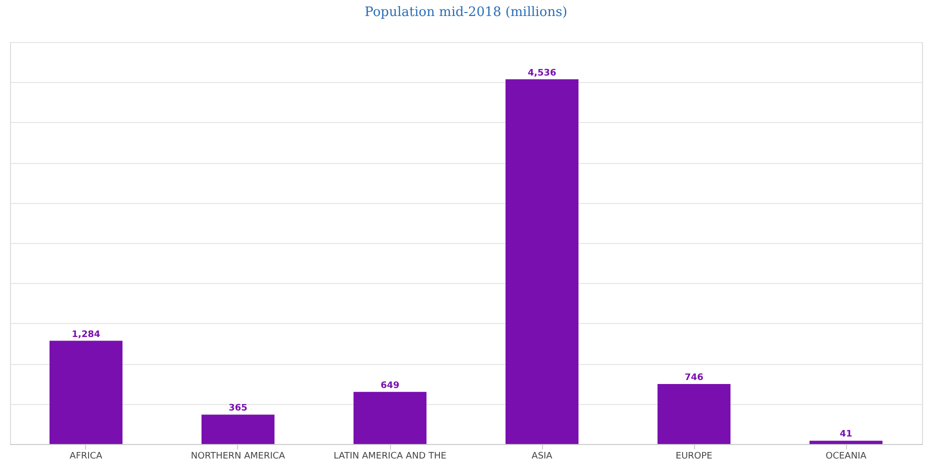 The image size is (930, 466). Describe the element at coordinates (694, 457) in the screenshot. I see `x-tick-label: EUROPE` at that location.